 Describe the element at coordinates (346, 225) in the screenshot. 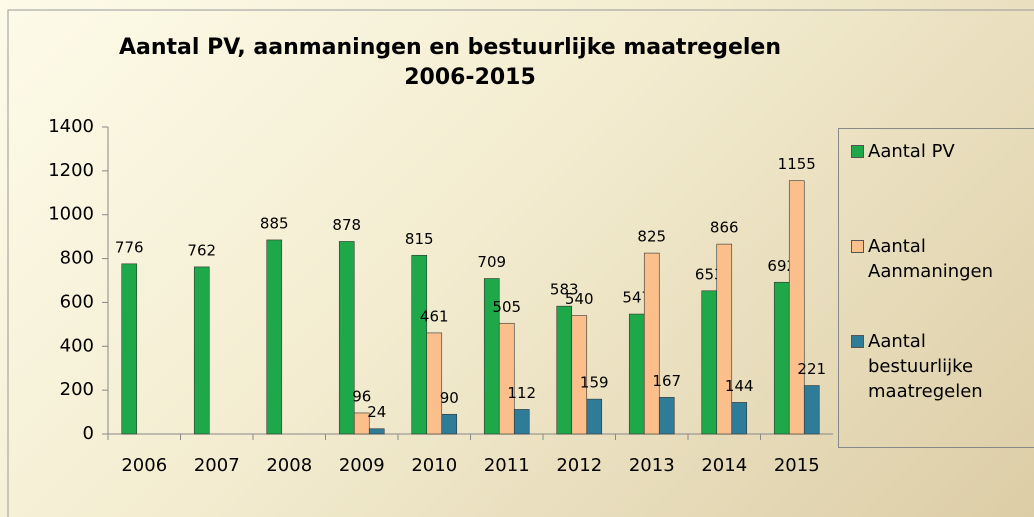

I see `data-label: 878` at that location.